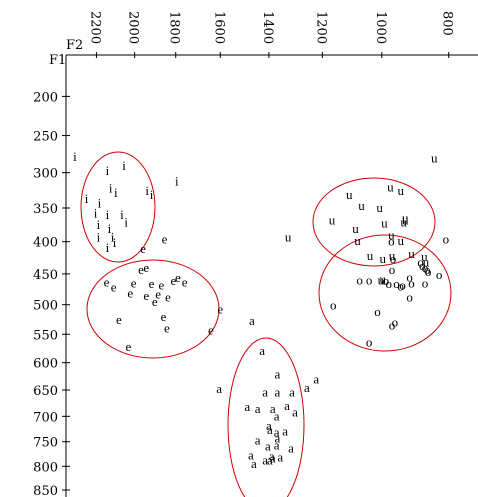 Image resolution: width=478 pixels, height=497 pixels. I want to click on x-tick-label: 1400, so click(267, 27).